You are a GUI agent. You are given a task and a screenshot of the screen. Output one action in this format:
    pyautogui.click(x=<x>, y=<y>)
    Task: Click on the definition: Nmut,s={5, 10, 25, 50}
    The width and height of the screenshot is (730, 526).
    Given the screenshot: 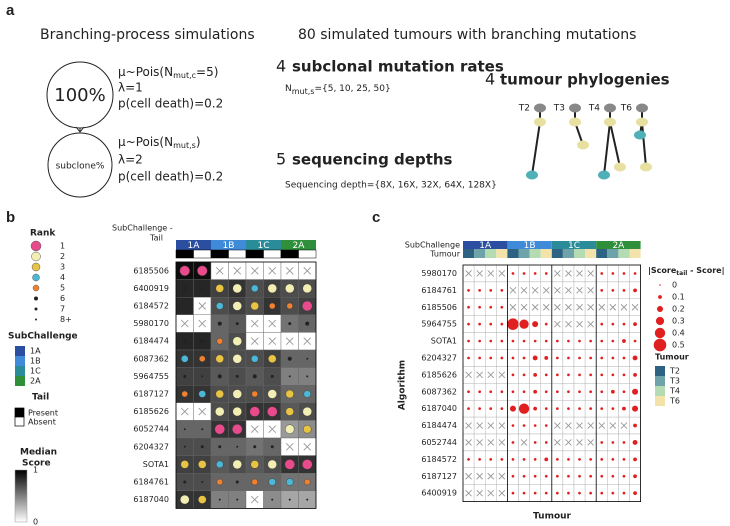 What is the action you would take?
    pyautogui.click(x=338, y=90)
    